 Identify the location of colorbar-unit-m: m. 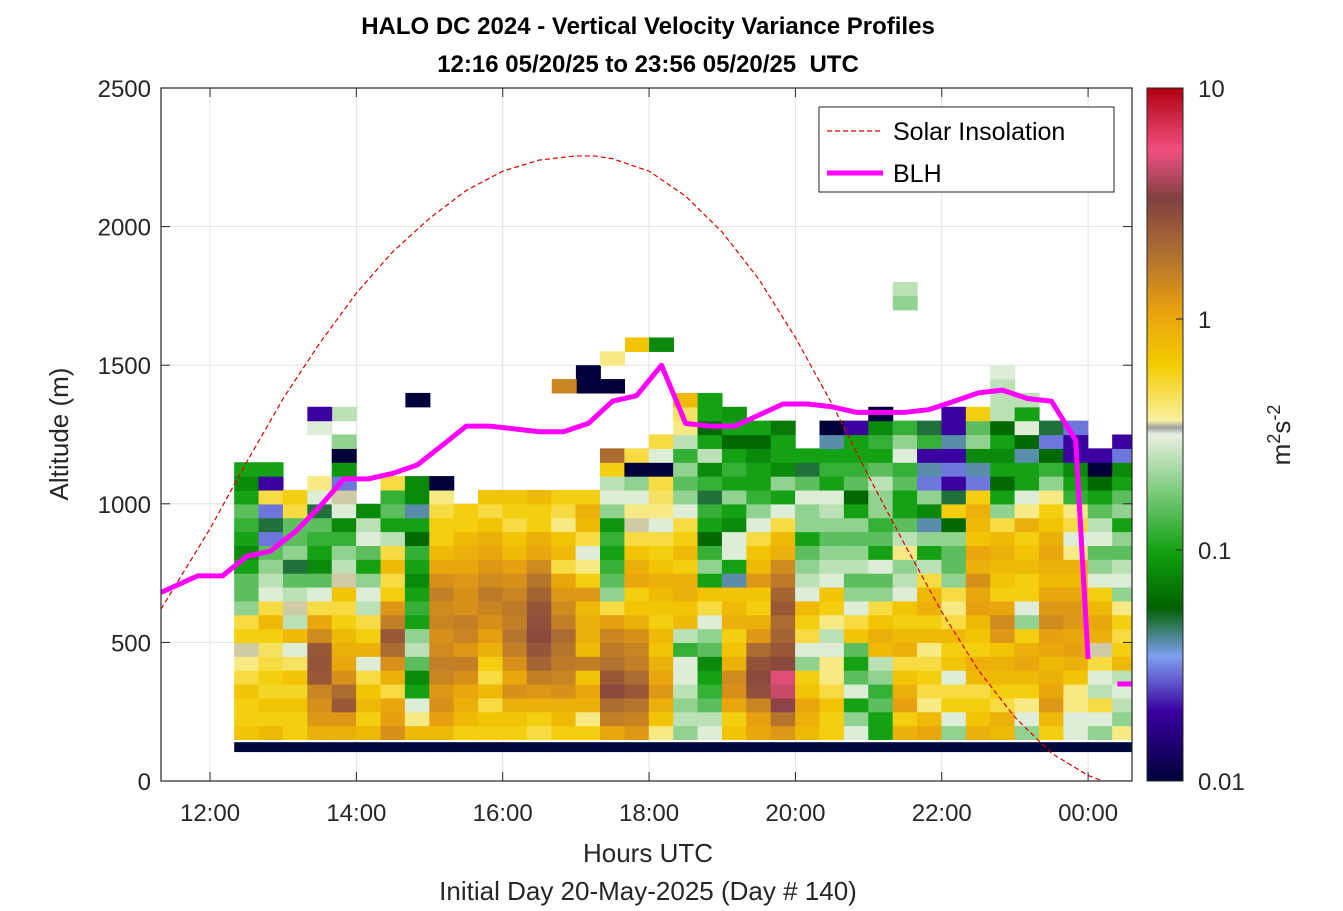
(1281, 455).